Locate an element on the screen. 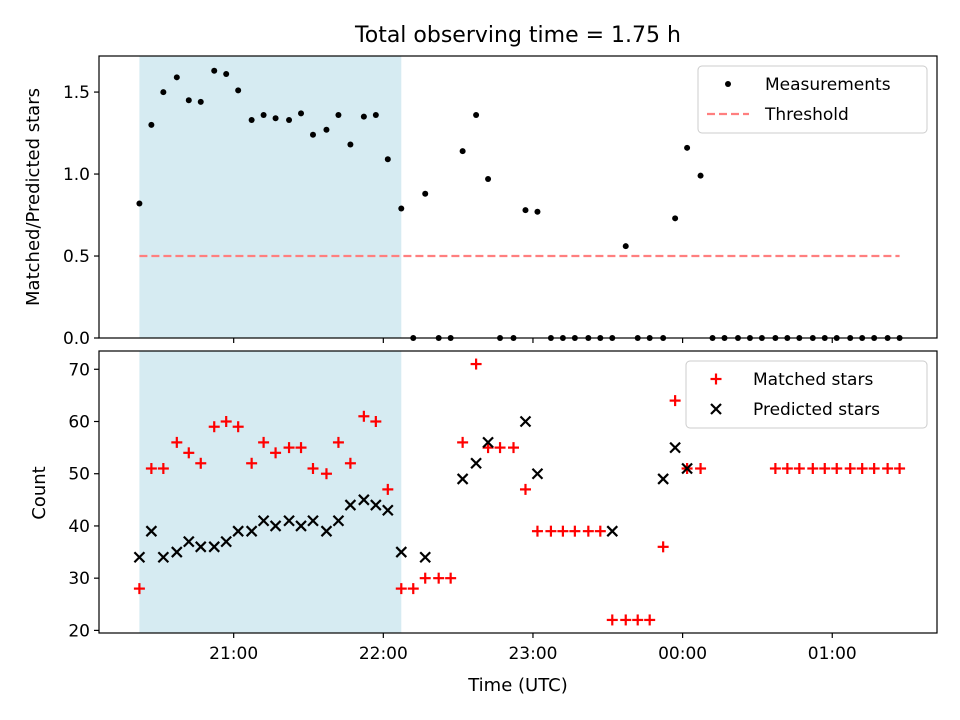 The height and width of the screenshot is (720, 960). bottom-y-tick-label: 20 is located at coordinates (79, 631).